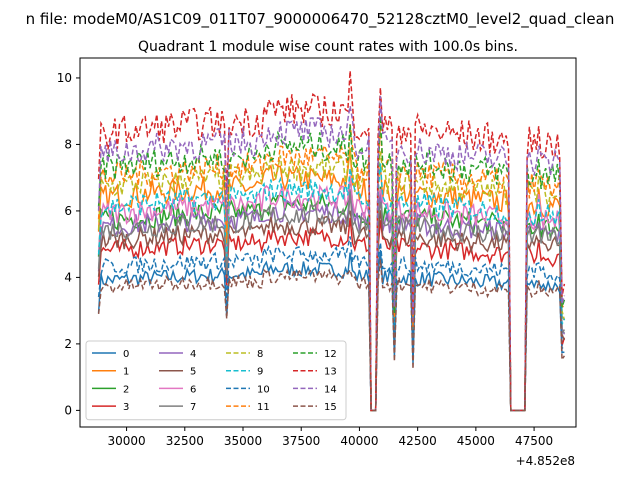 The width and height of the screenshot is (640, 480). What do you see at coordinates (68, 244) in the screenshot?
I see `y-axis: 0 2 4 6 8 10` at bounding box center [68, 244].